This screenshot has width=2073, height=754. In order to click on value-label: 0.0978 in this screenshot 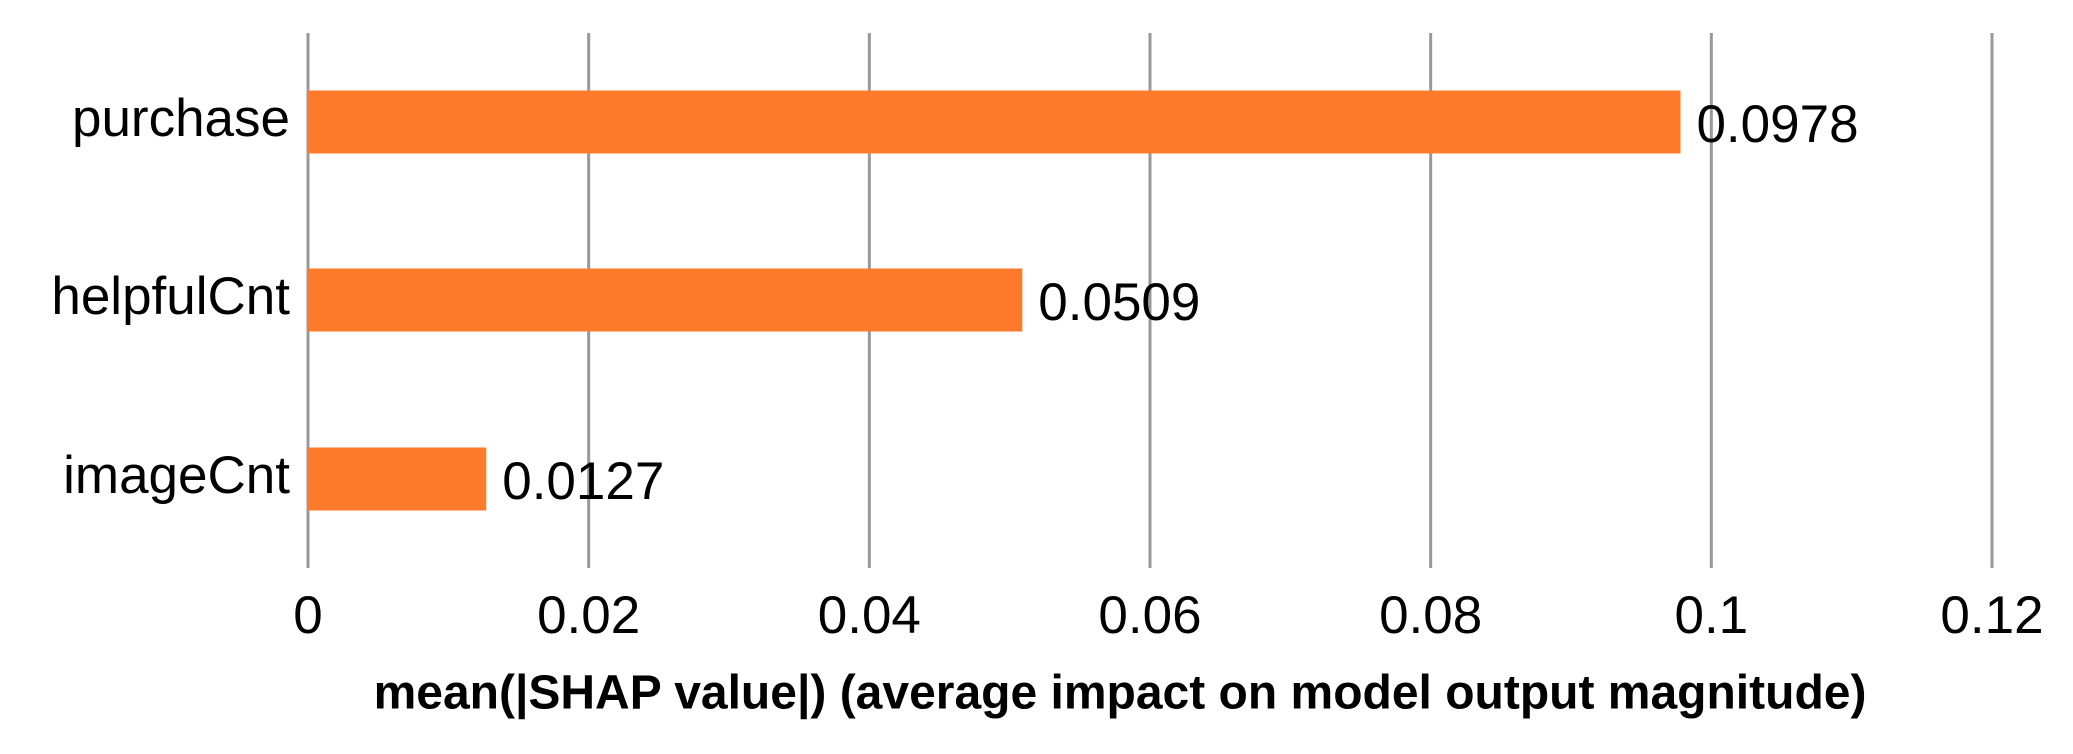, I will do `click(1777, 124)`.